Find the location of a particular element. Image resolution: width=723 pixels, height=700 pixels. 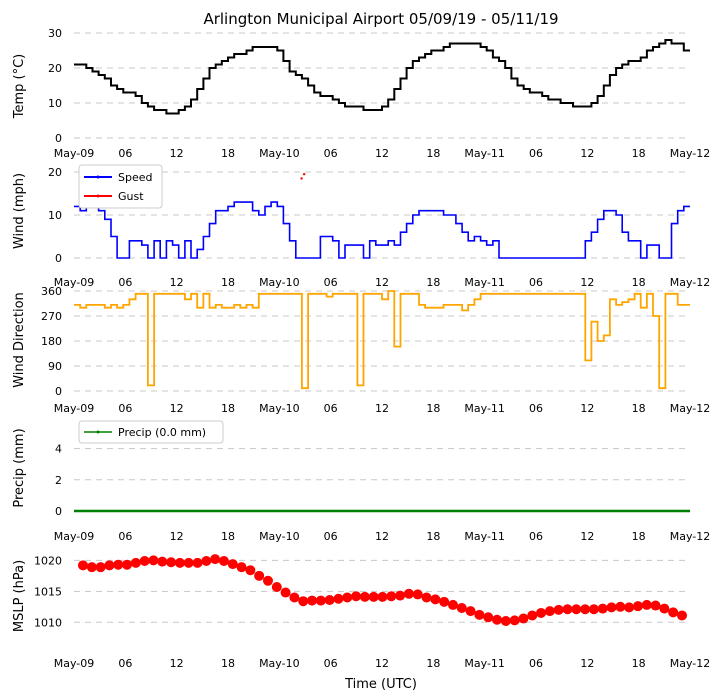

direction-y-tick-label: 360 is located at coordinates (51, 291).